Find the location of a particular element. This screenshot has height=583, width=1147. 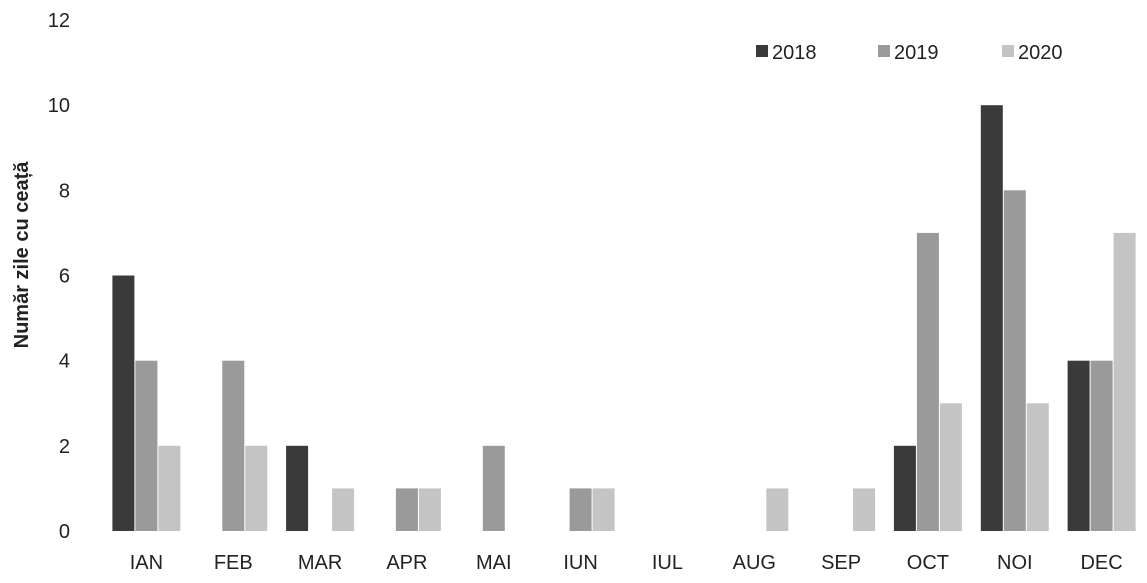

x-tick-label: NOI is located at coordinates (1015, 563).